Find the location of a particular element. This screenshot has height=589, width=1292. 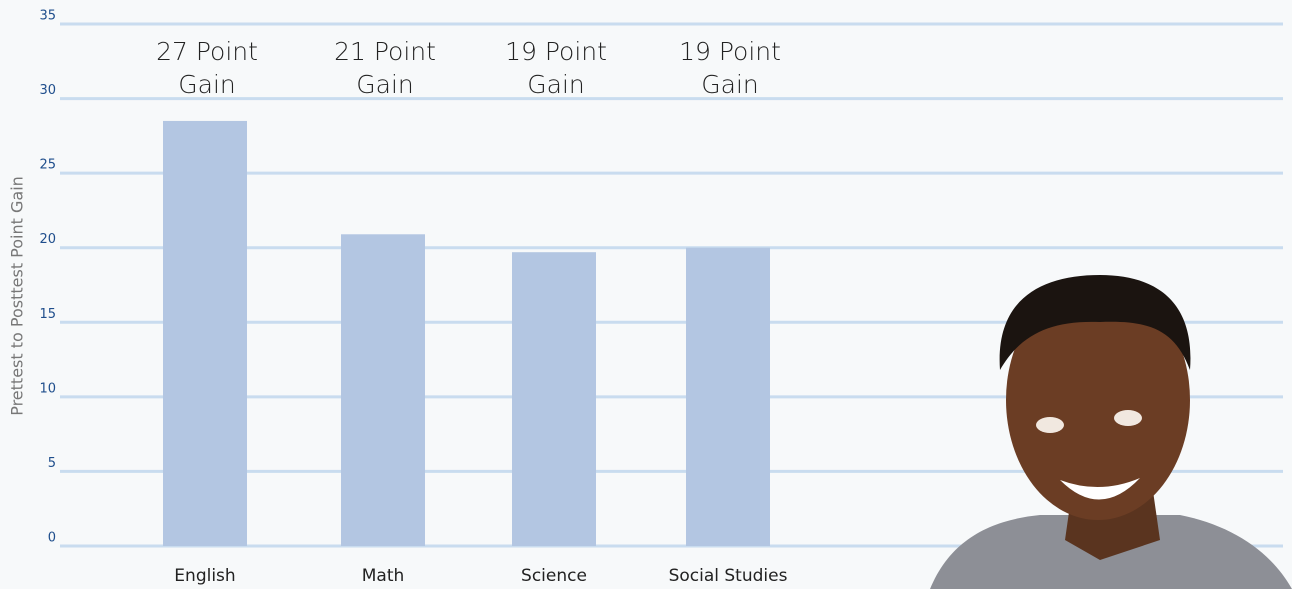

x-tick-label: Math is located at coordinates (383, 576).